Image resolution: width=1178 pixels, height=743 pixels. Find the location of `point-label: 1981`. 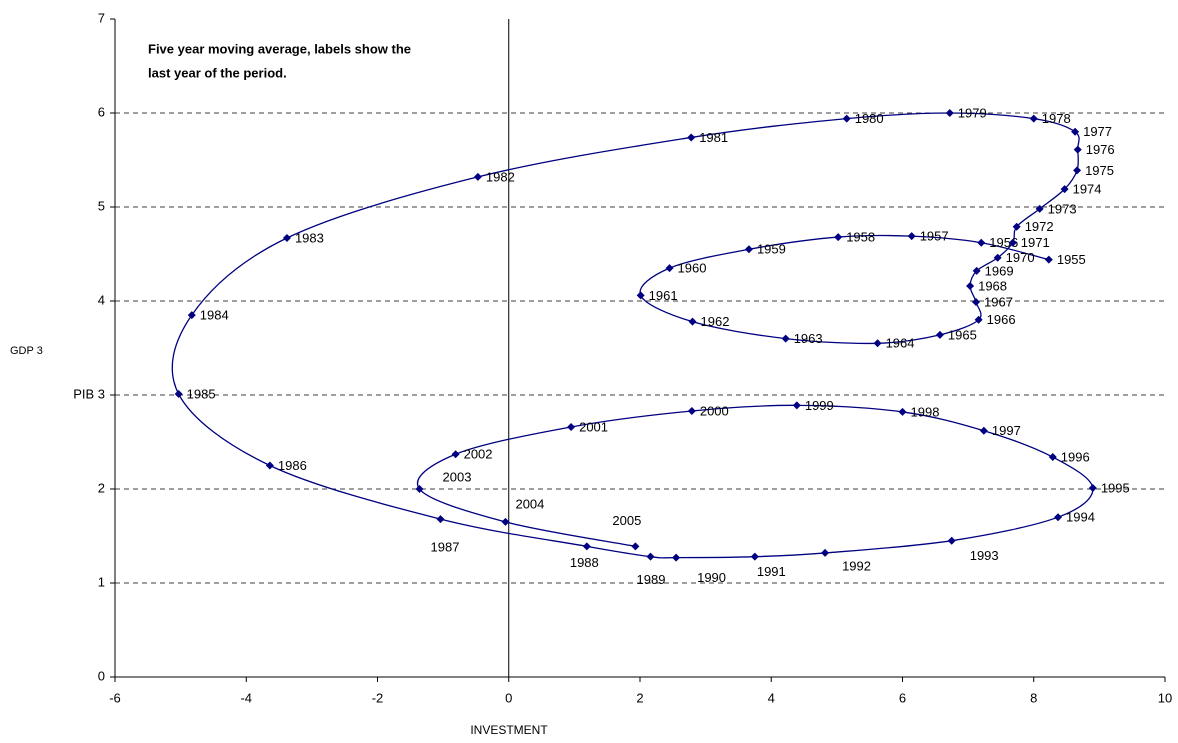

point-label: 1981 is located at coordinates (713, 137).